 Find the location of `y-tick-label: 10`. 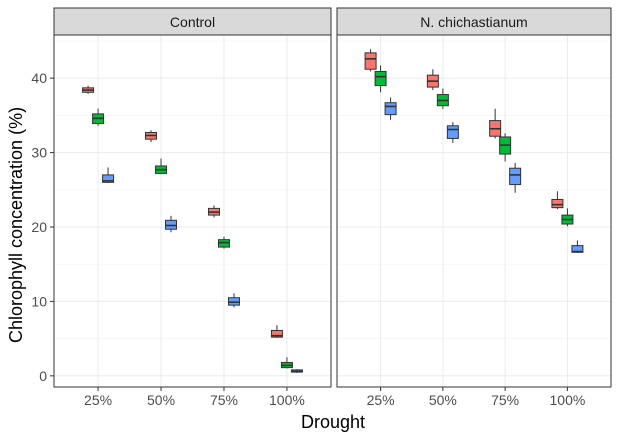

y-tick-label: 10 is located at coordinates (39, 301).